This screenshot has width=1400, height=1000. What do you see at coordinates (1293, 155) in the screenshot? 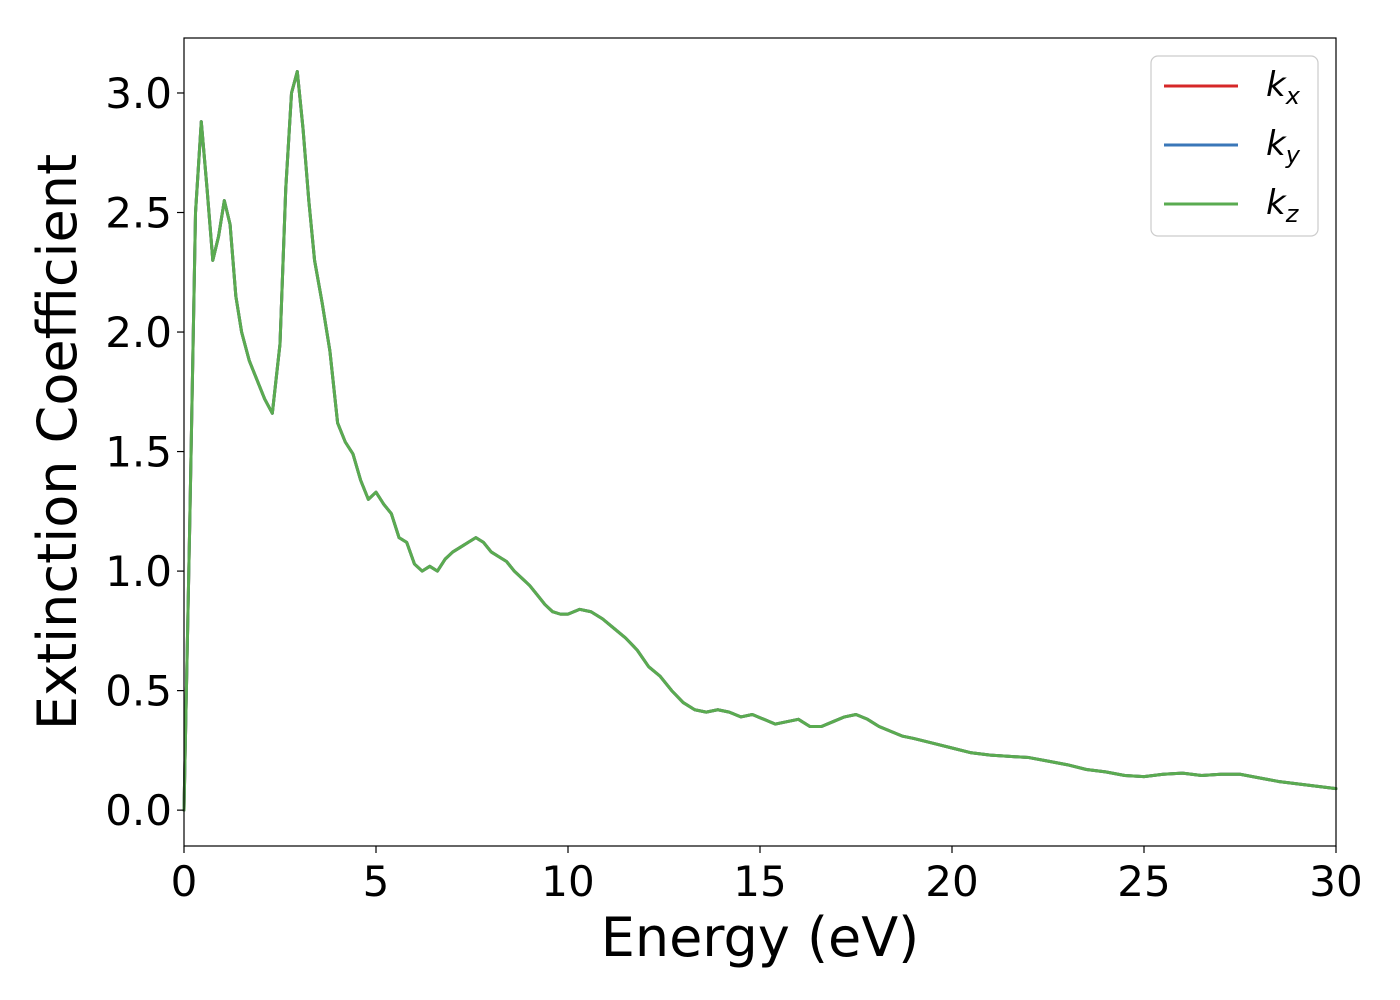
I see `legend-label-subscript: y` at bounding box center [1293, 155].